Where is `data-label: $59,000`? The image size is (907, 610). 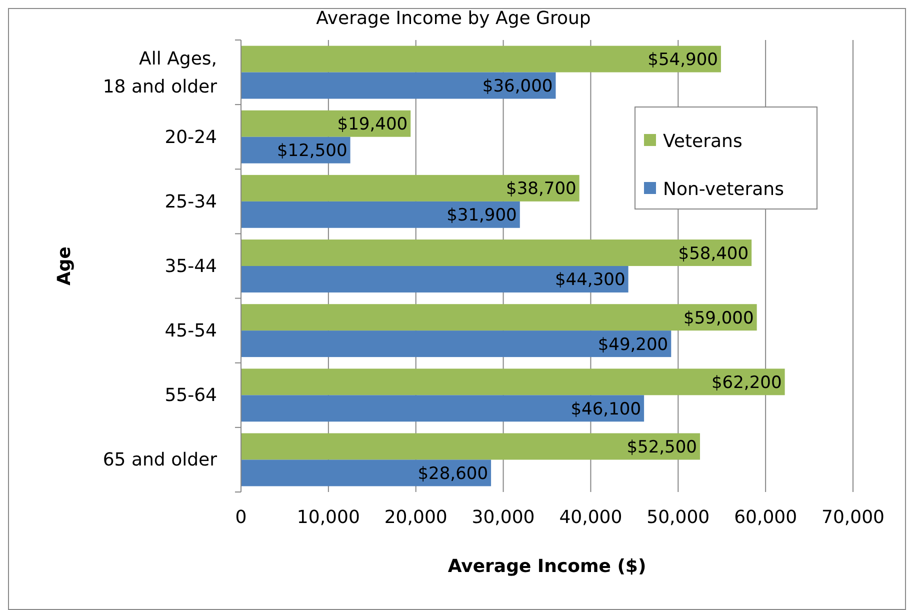 data-label: $59,000 is located at coordinates (719, 318).